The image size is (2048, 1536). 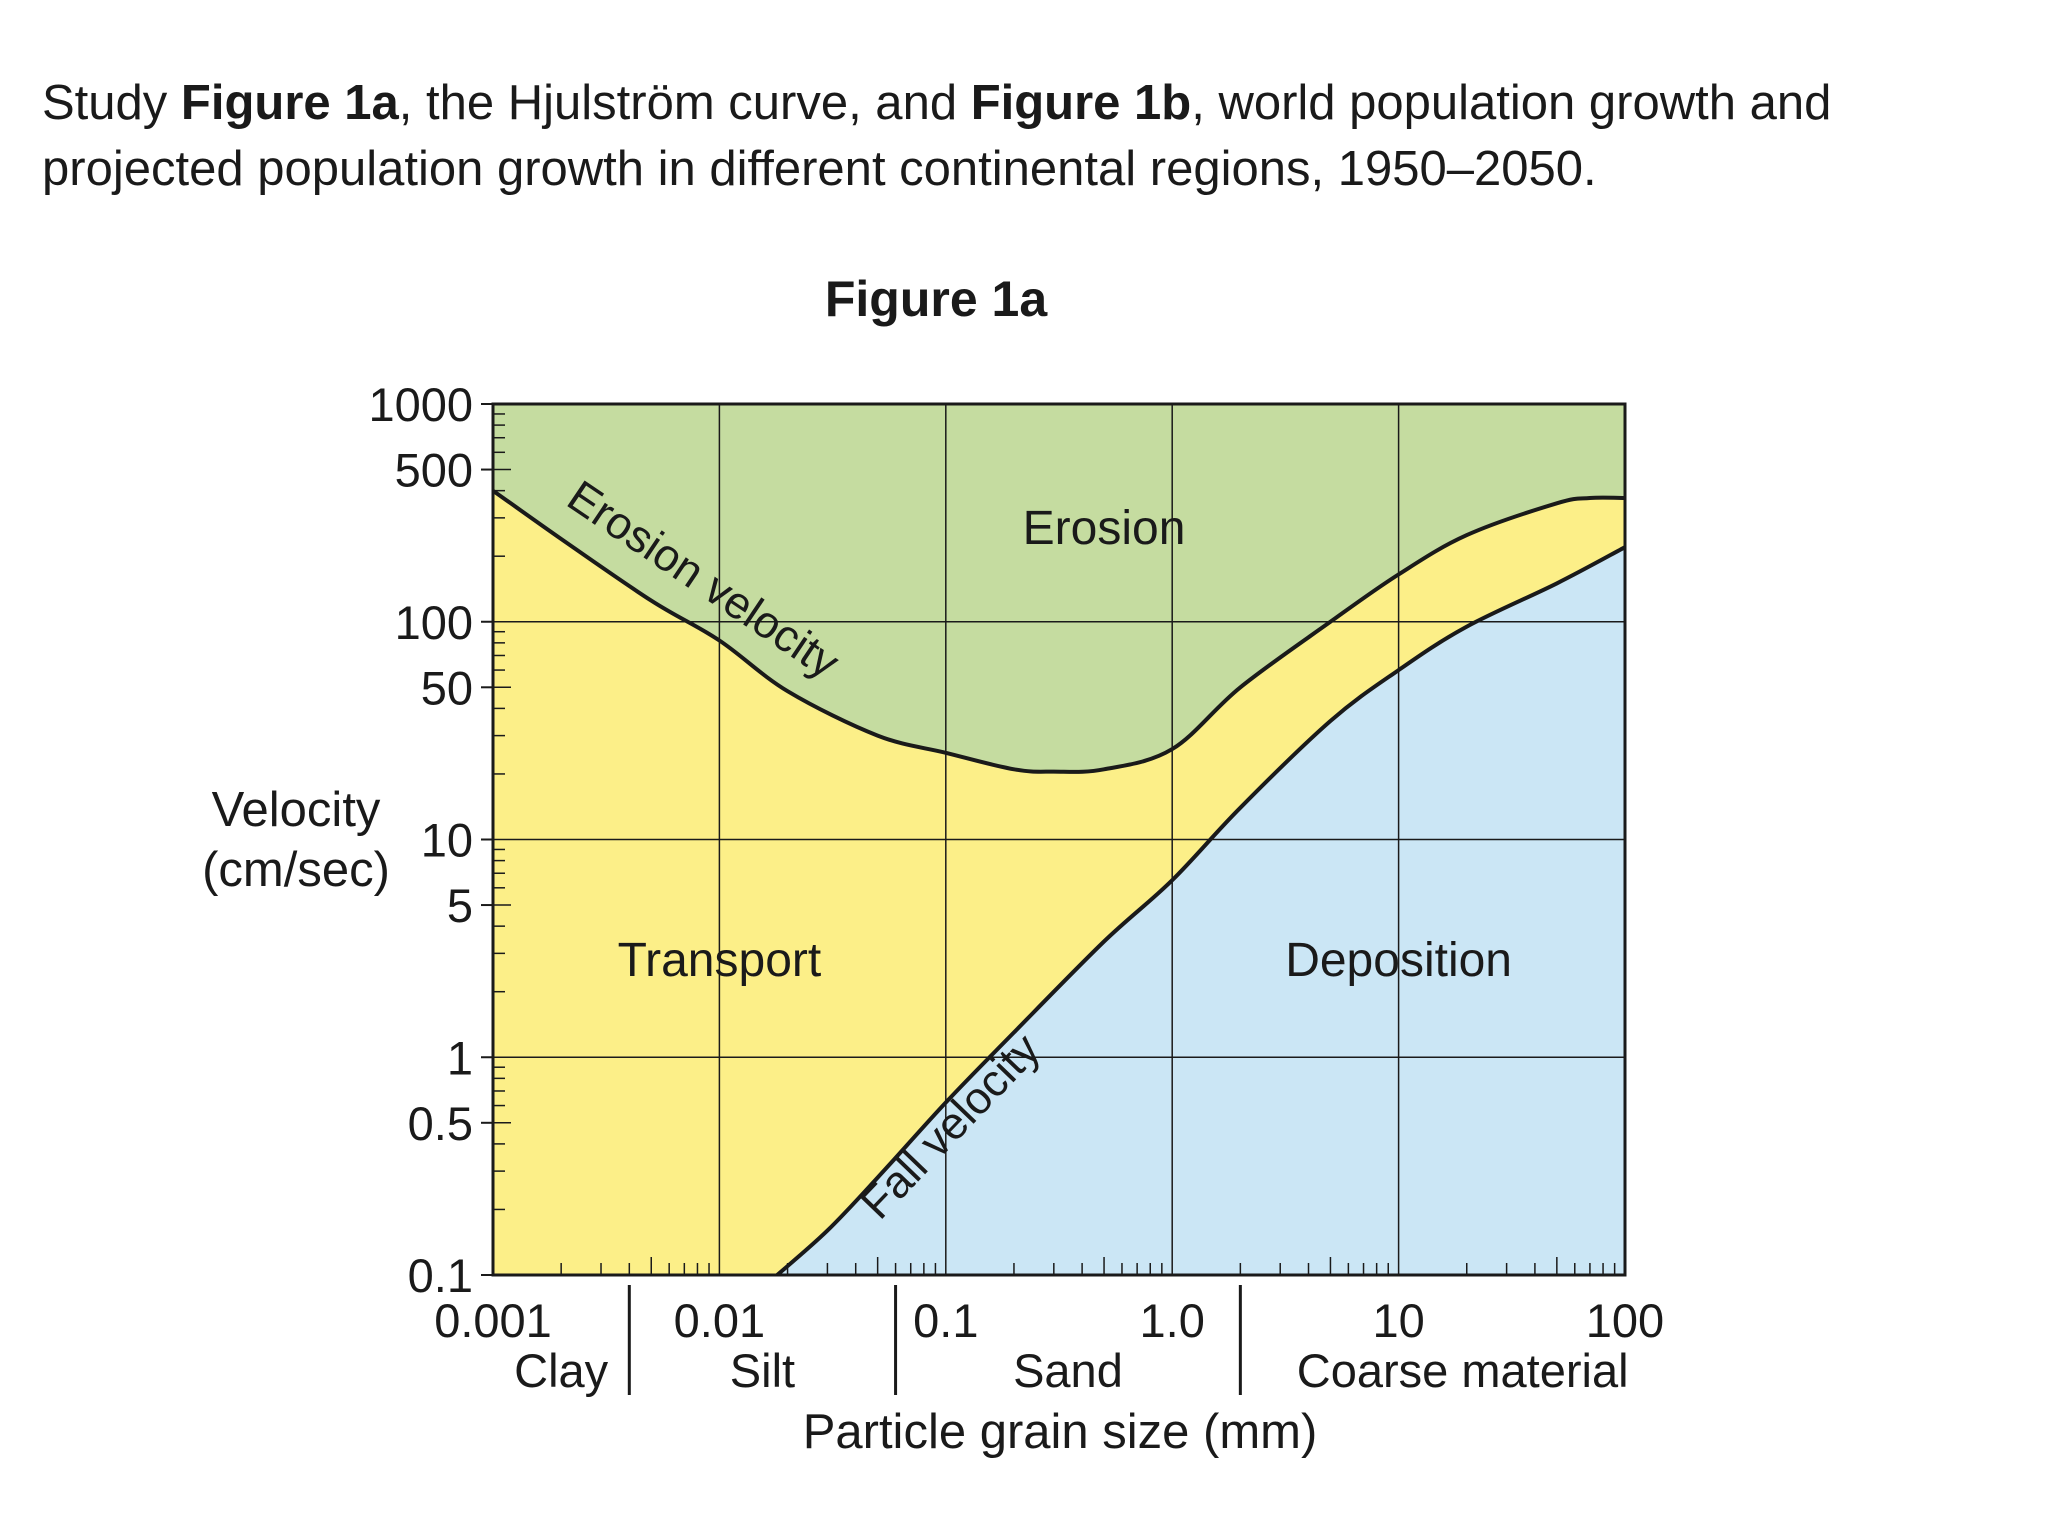 What do you see at coordinates (1068, 1370) in the screenshot?
I see `grain-class-label: Sand` at bounding box center [1068, 1370].